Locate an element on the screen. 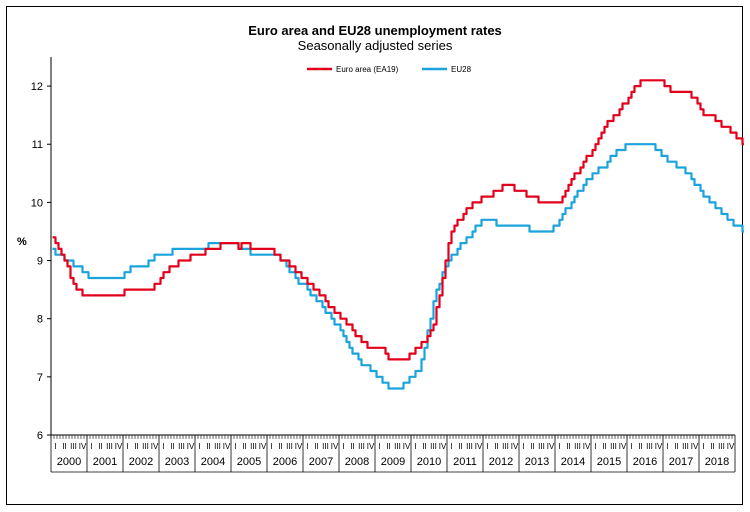  legend-label-eu28: EU28 is located at coordinates (461, 69).